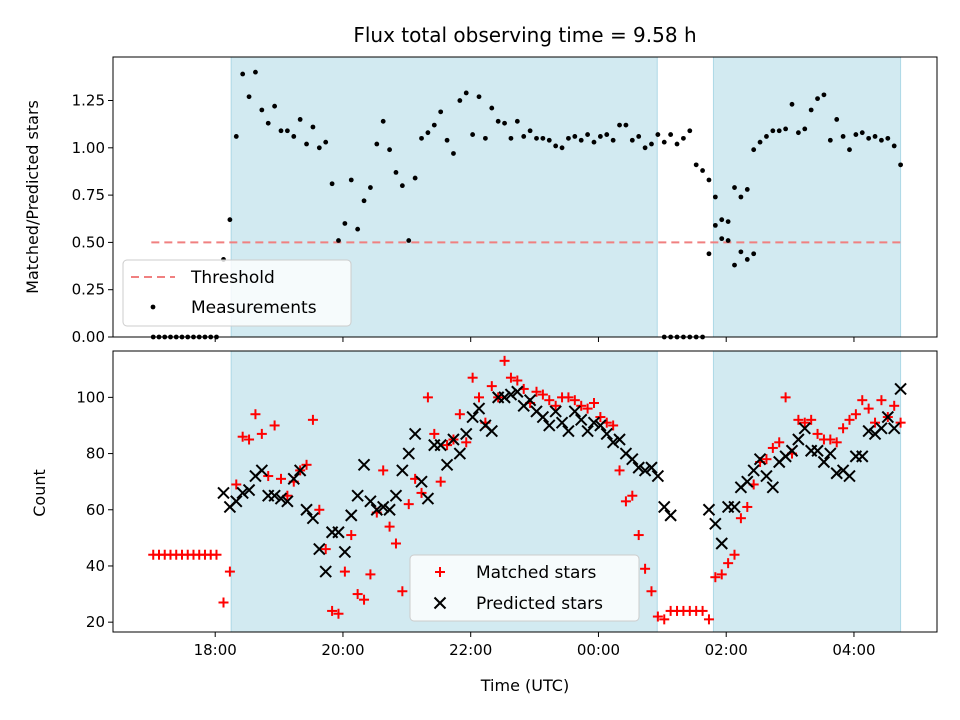 Image resolution: width=960 pixels, height=720 pixels. What do you see at coordinates (153, 307) in the screenshot?
I see `legend-measurement-swatch` at bounding box center [153, 307].